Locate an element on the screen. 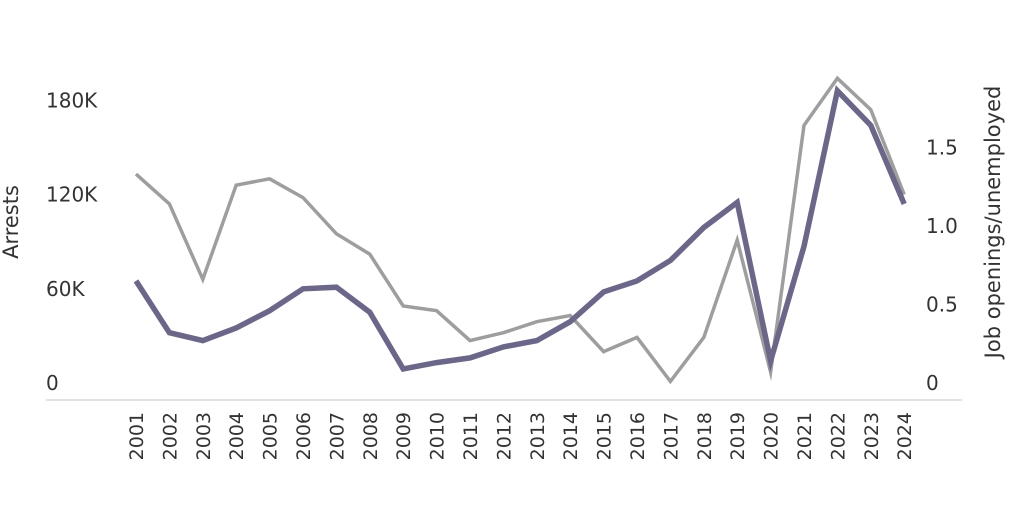 This screenshot has width=1024, height=512. left-tick-label: 0 is located at coordinates (52, 383).